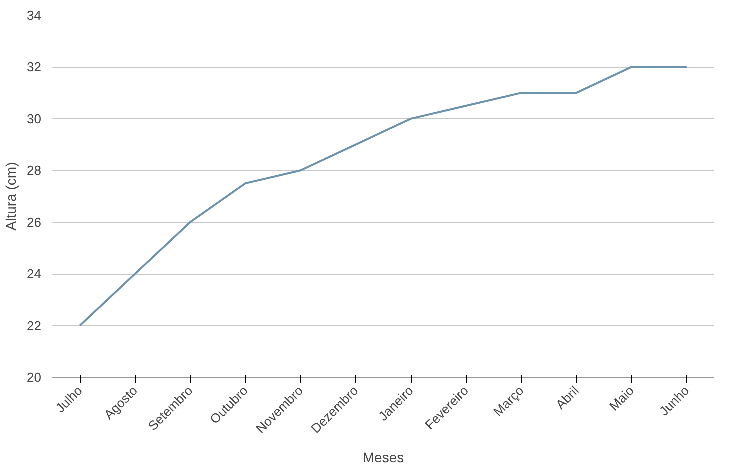  I want to click on y-axis-title: Altura (cm), so click(11, 196).